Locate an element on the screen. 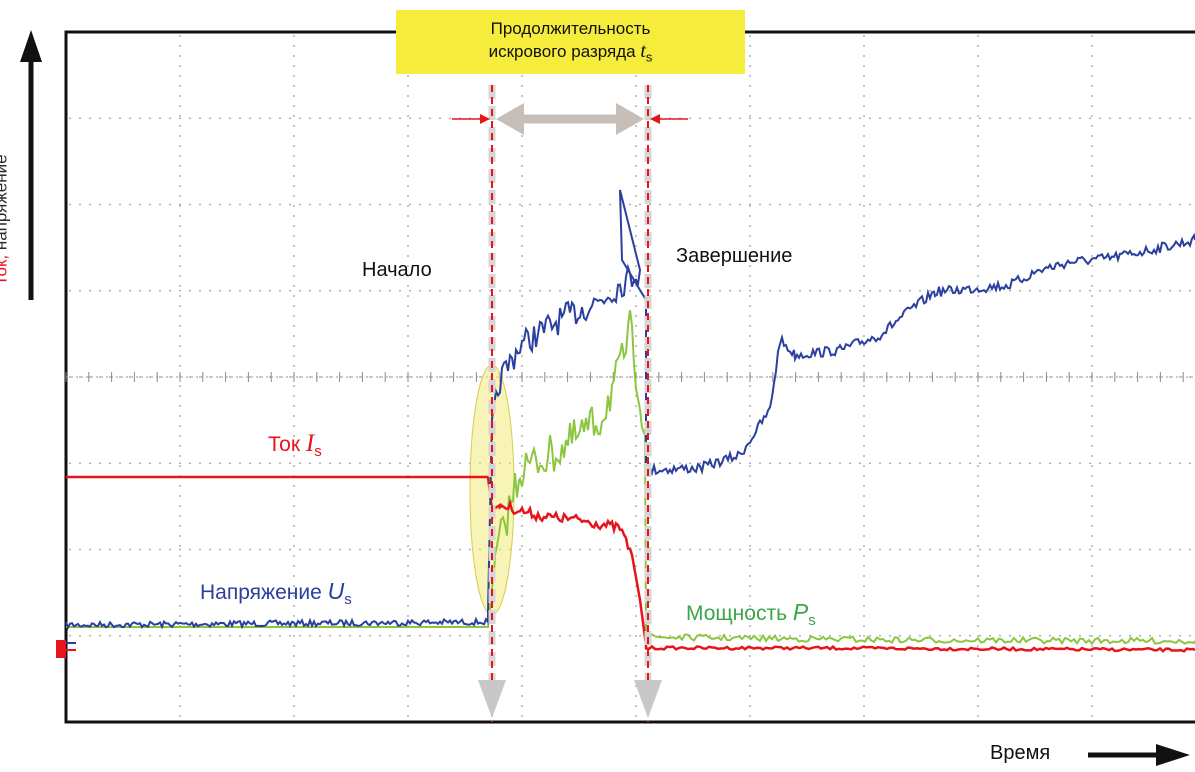 The image size is (1195, 772). voltage-label: Напряжение Us is located at coordinates (276, 593).